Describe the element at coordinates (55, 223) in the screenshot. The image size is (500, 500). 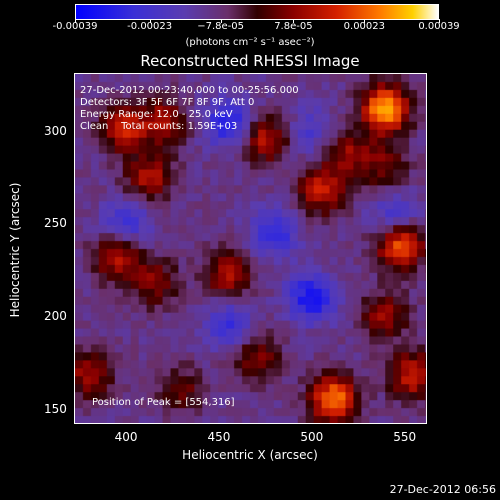
I see `y-tick-label: 250` at that location.